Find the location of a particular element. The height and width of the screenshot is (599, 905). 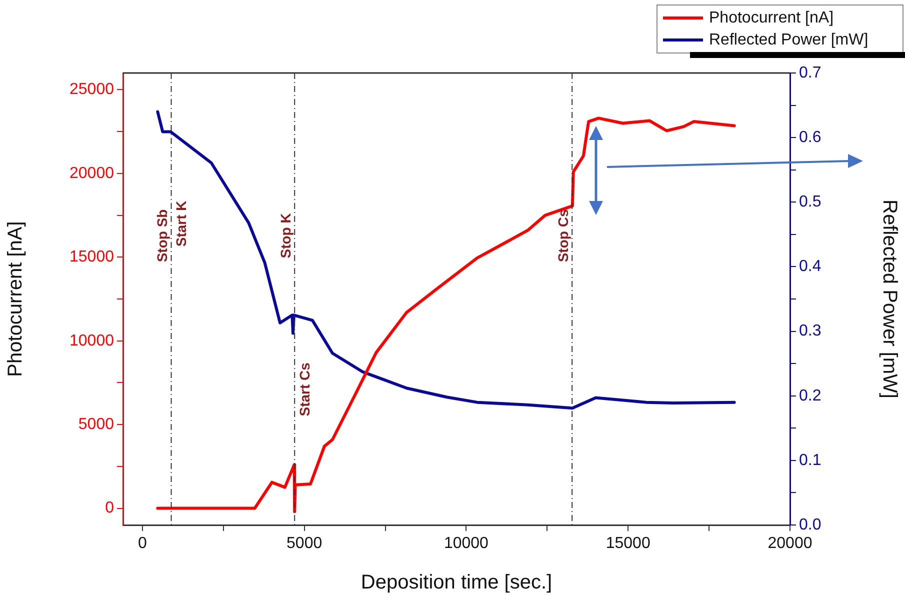

x-tick-label: 10000 is located at coordinates (466, 543).